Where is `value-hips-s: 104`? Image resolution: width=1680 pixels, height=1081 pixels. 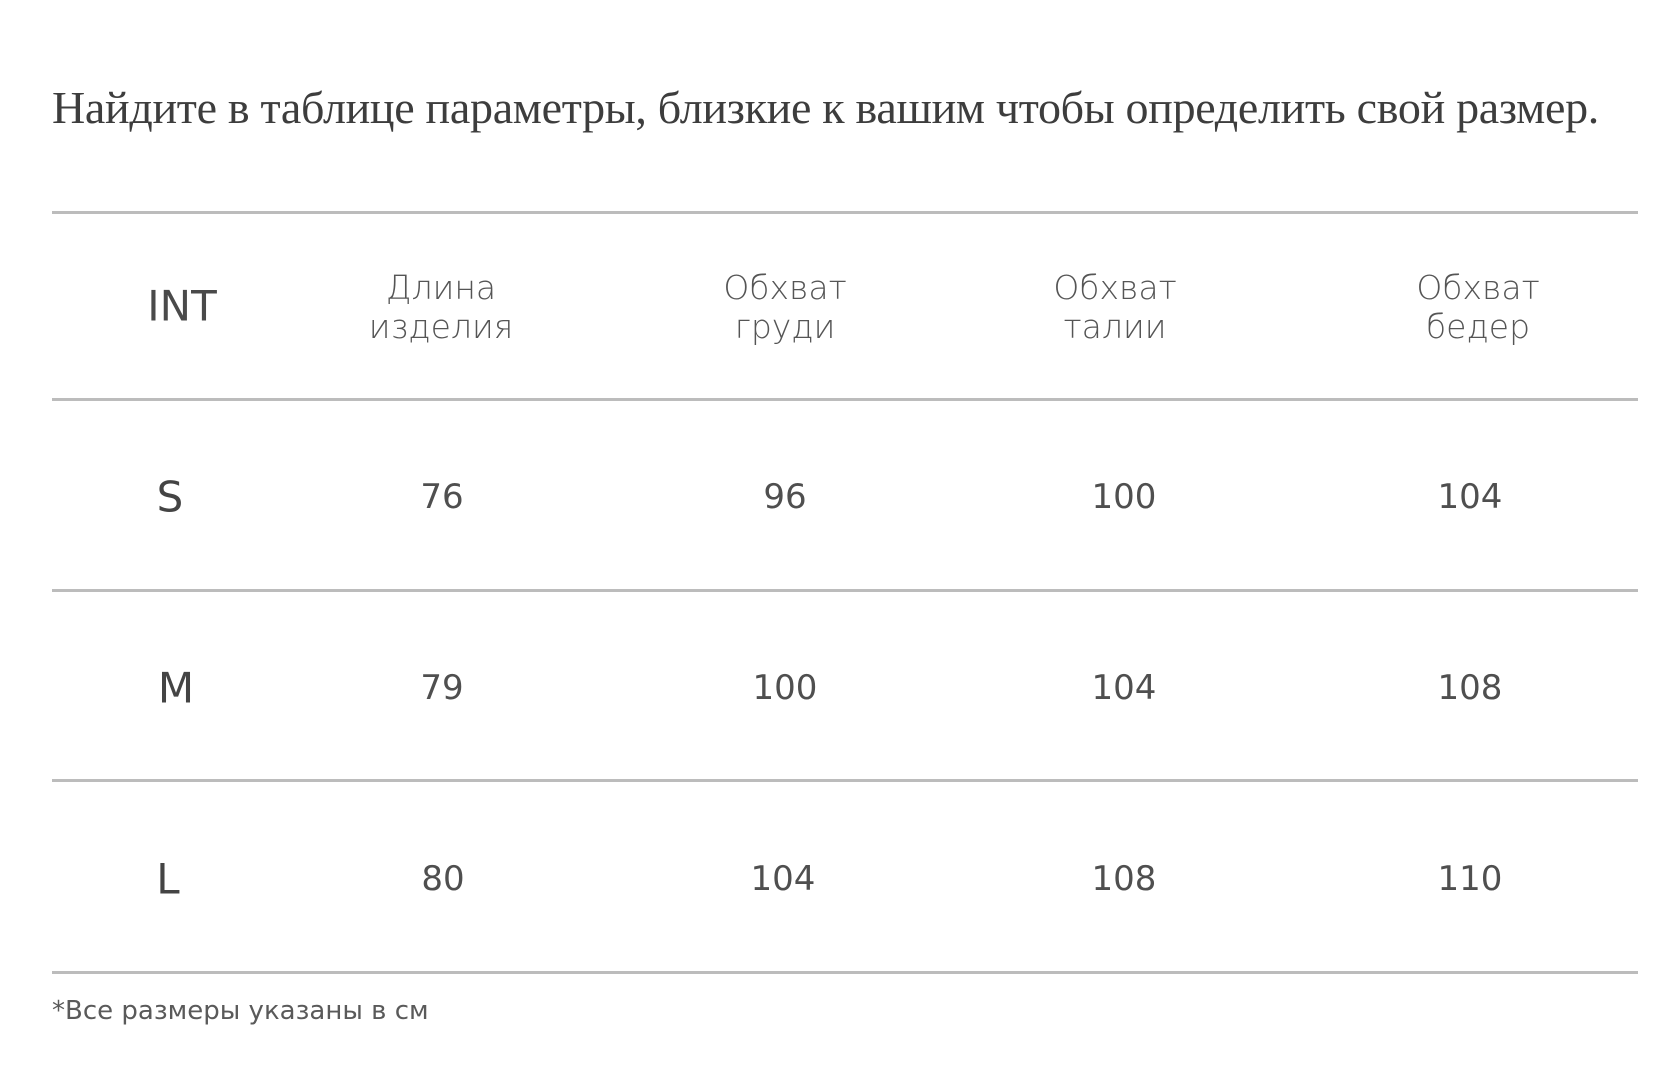
value-hips-s: 104 is located at coordinates (1470, 497).